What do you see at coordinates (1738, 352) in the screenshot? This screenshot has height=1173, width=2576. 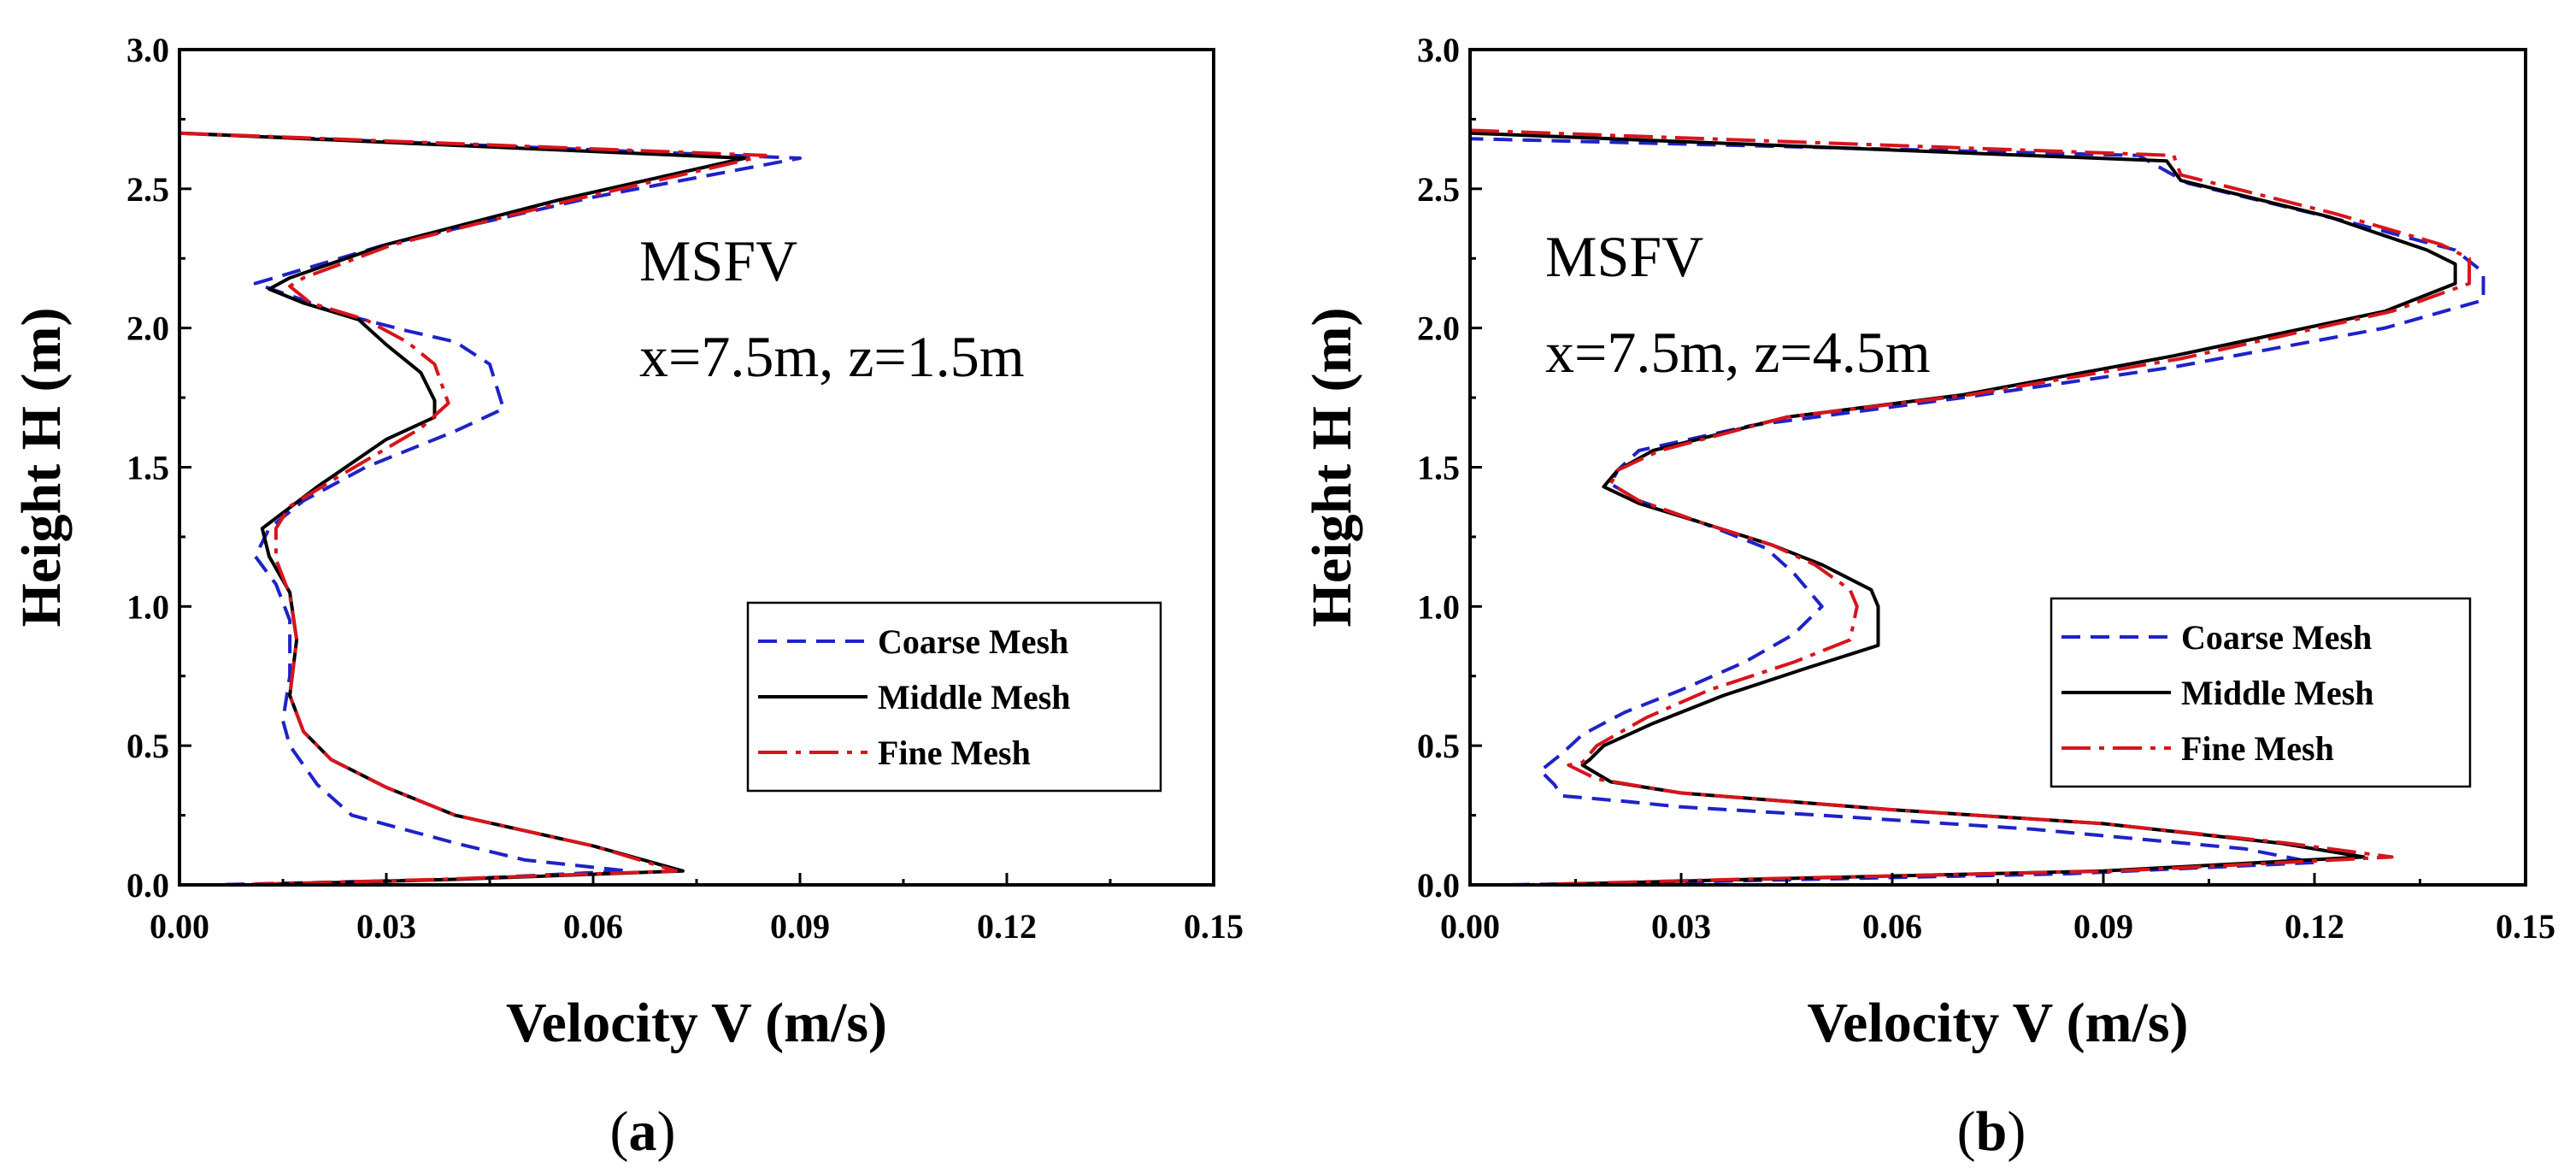 I see `annotation-text: x=7.5m, z=4.5m` at bounding box center [1738, 352].